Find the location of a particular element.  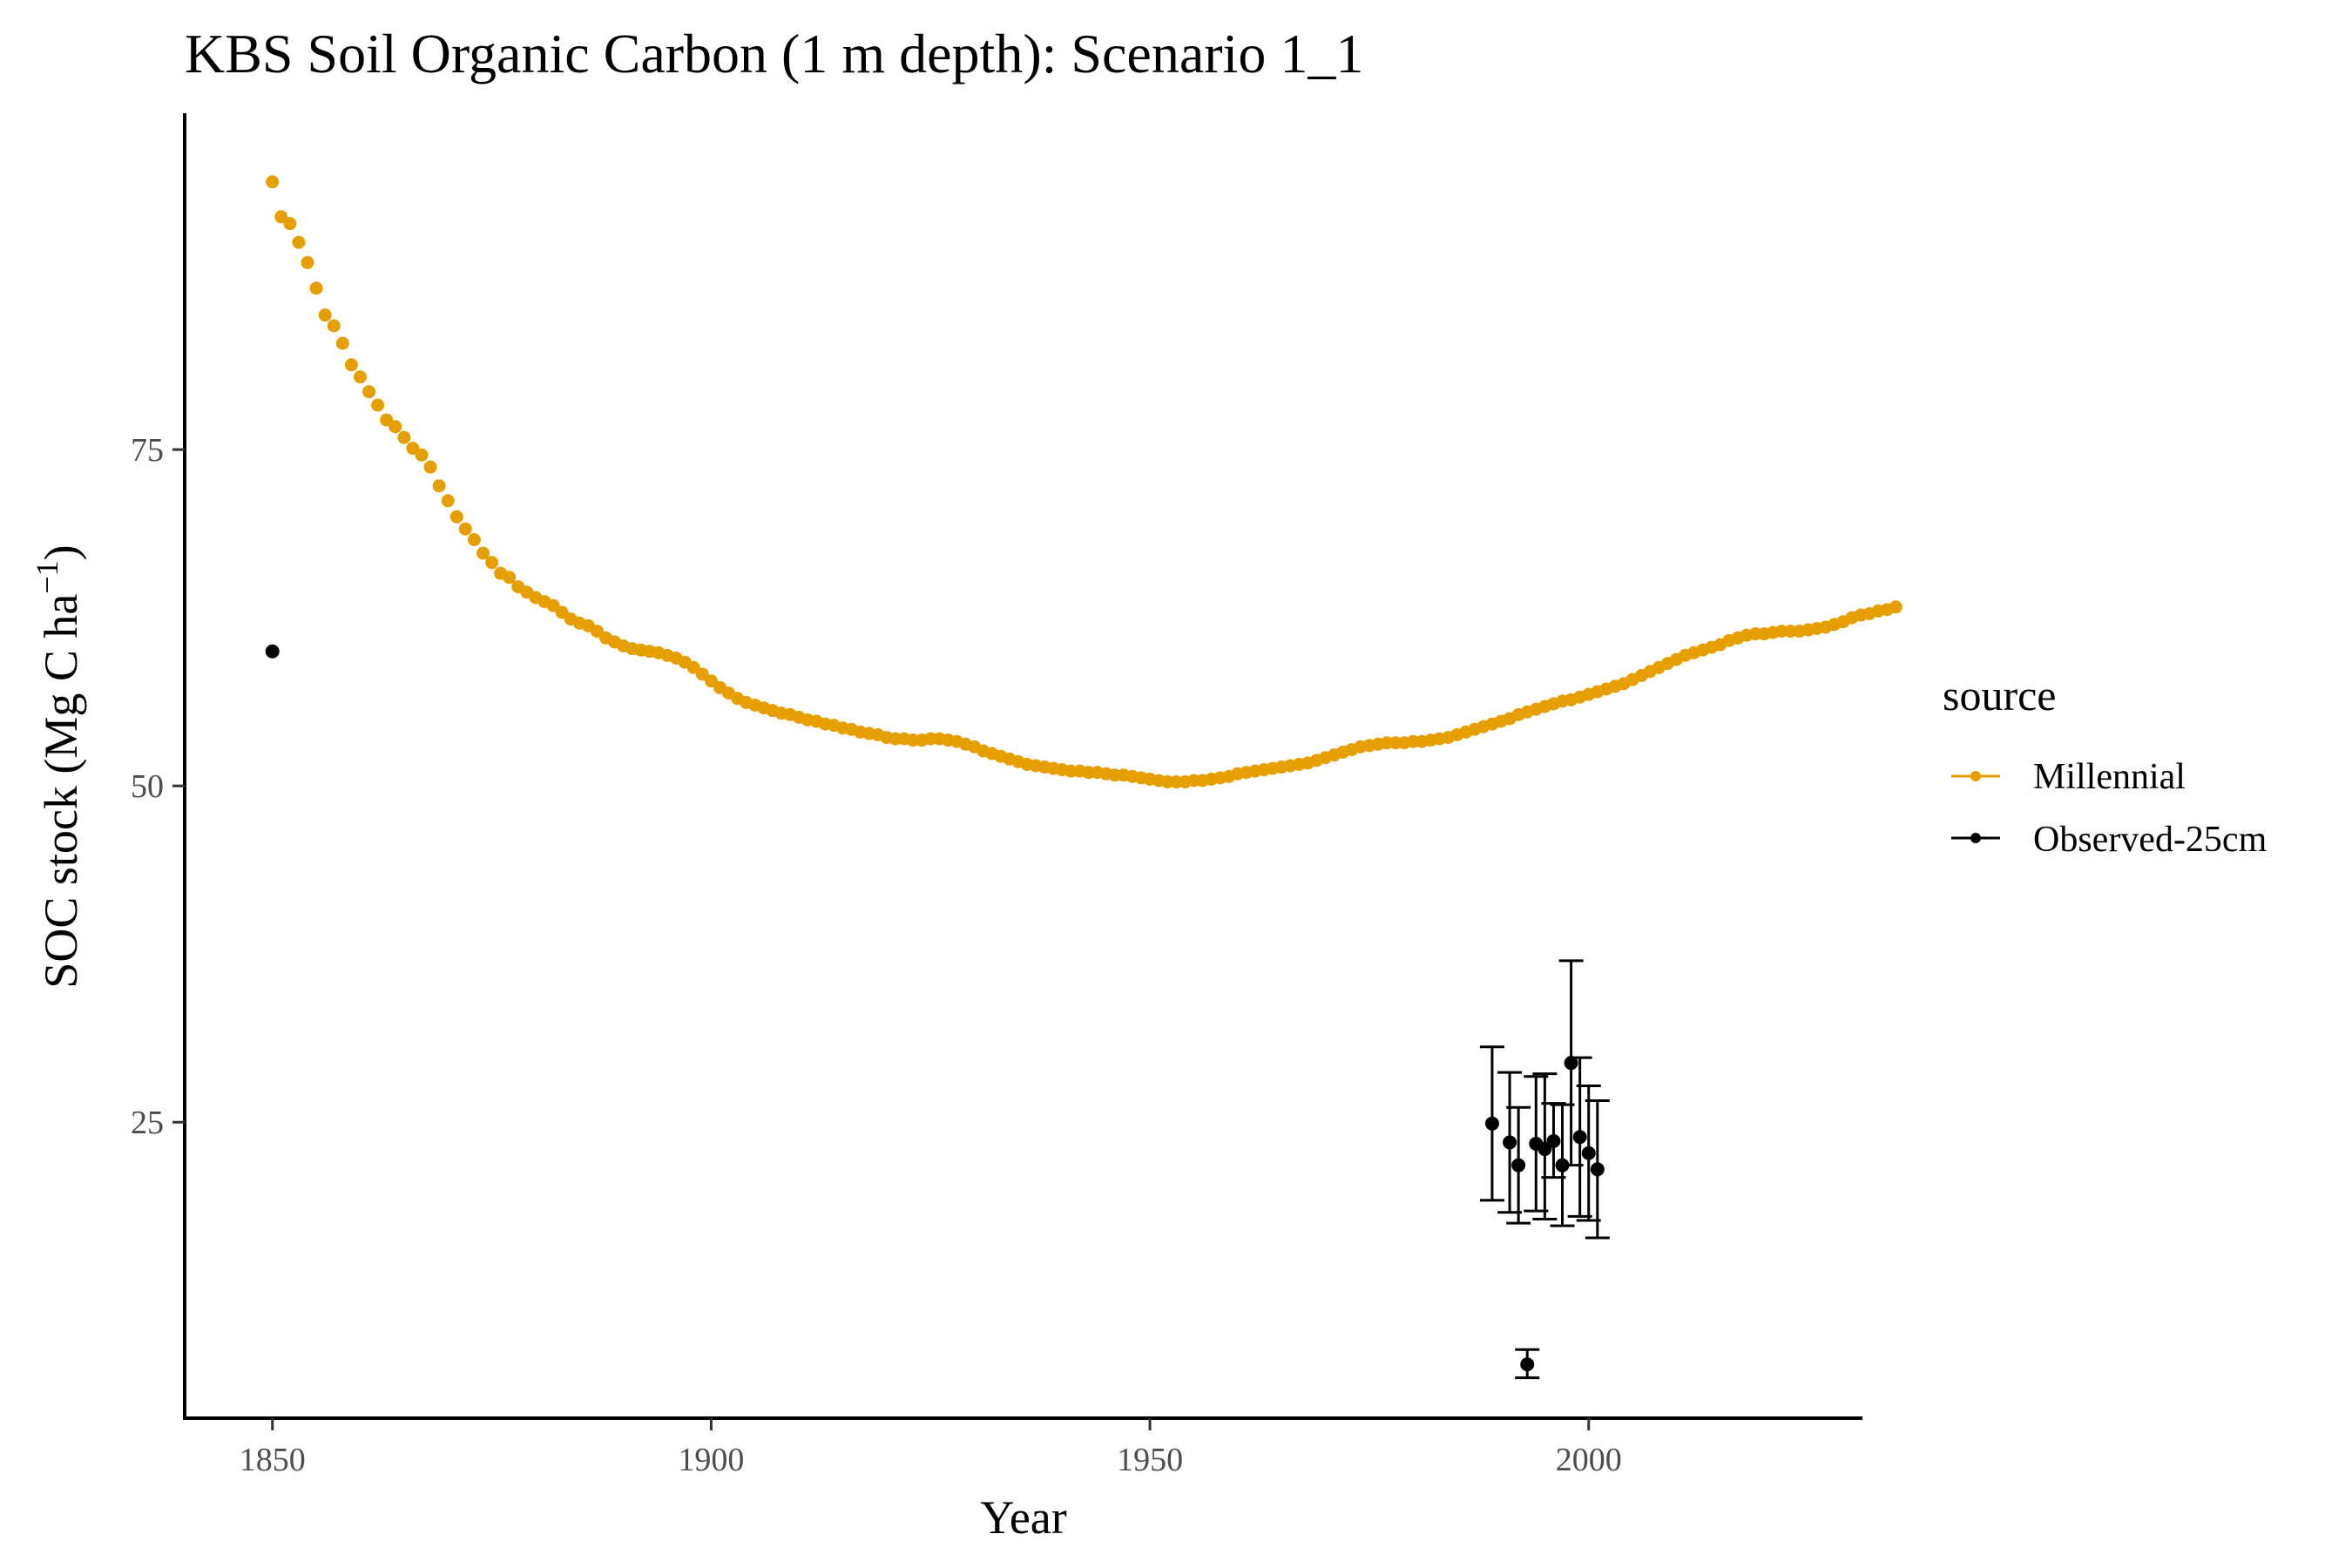

y-axis-title-close: ) is located at coordinates (61, 552).